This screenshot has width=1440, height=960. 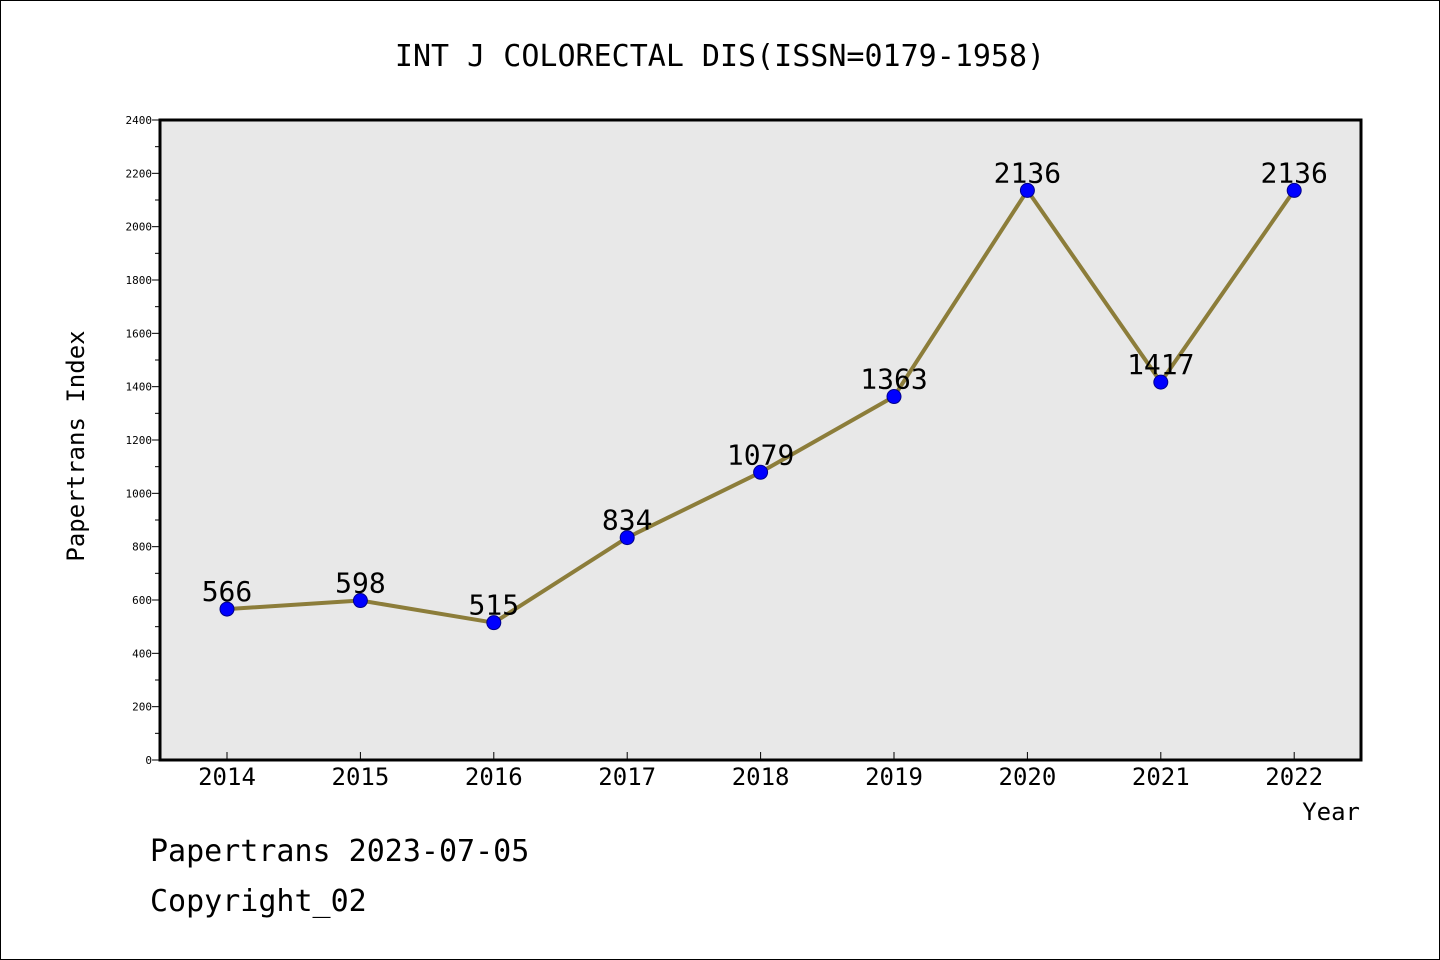 I want to click on y-tick-label: 2000, so click(x=139, y=227).